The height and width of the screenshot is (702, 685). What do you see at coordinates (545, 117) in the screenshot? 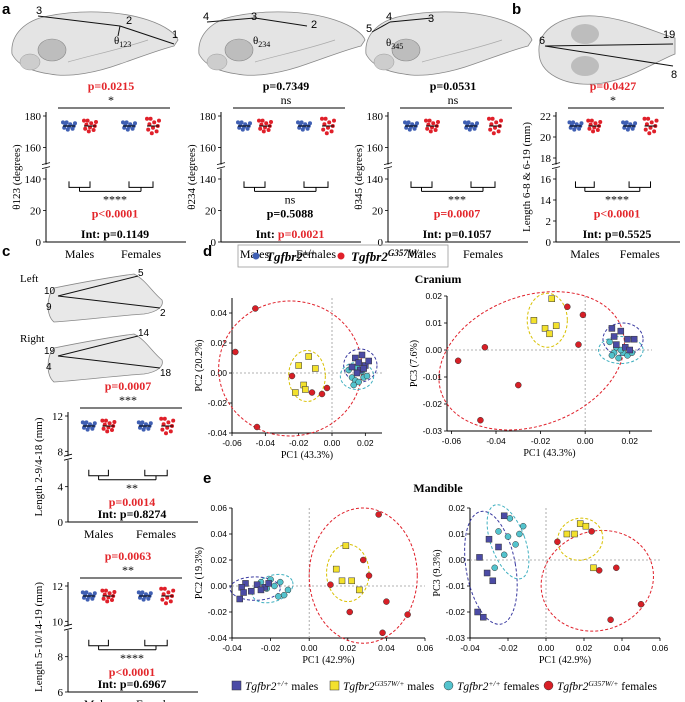
I see `y-tick-label: 22` at bounding box center [545, 117].